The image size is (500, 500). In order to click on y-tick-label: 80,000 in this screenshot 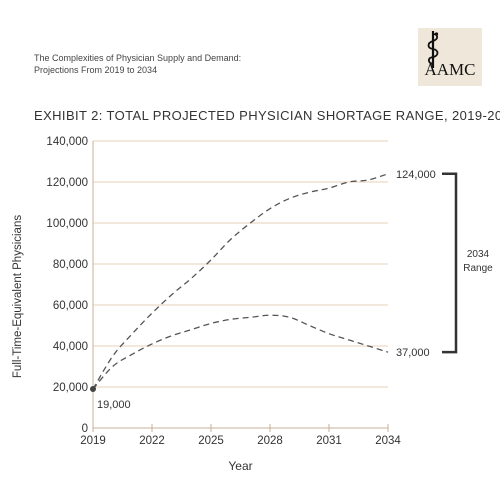, I will do `click(70, 265)`.